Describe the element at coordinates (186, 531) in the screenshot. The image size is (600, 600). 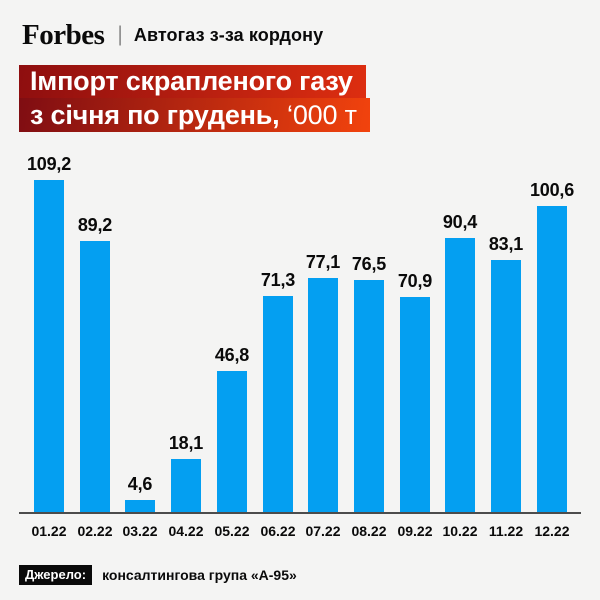
I see `x-tick-label-04.22: 04.22` at that location.